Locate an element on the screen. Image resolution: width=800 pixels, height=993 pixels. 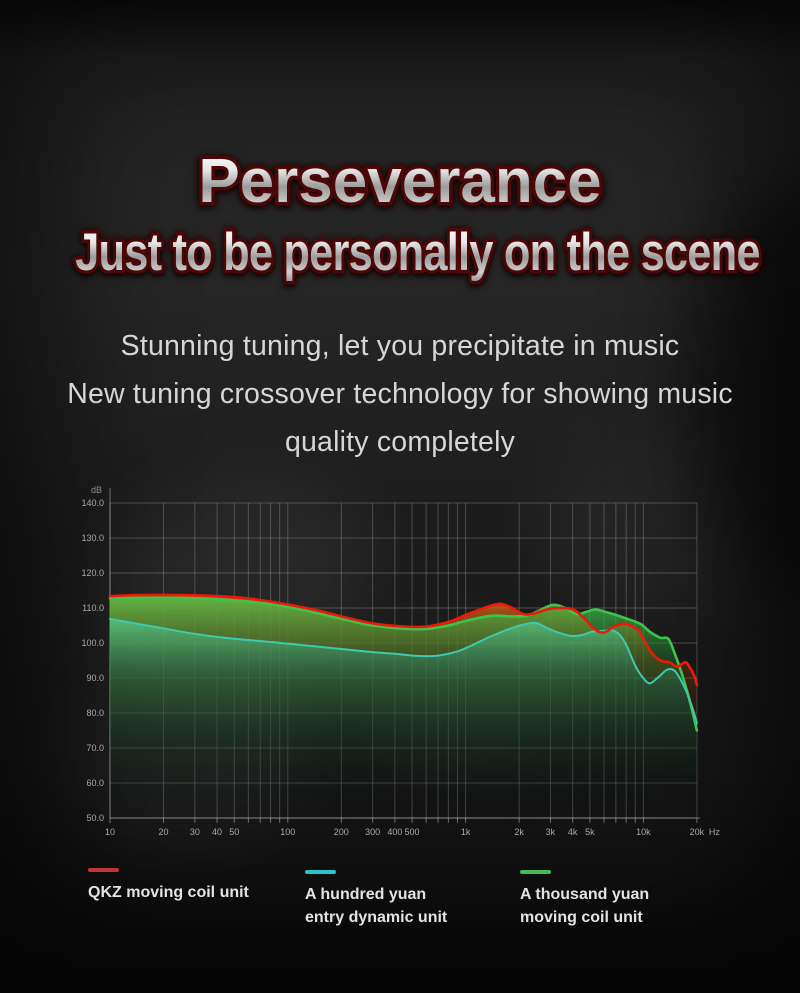
svg-text: dB is located at coordinates (96, 490).